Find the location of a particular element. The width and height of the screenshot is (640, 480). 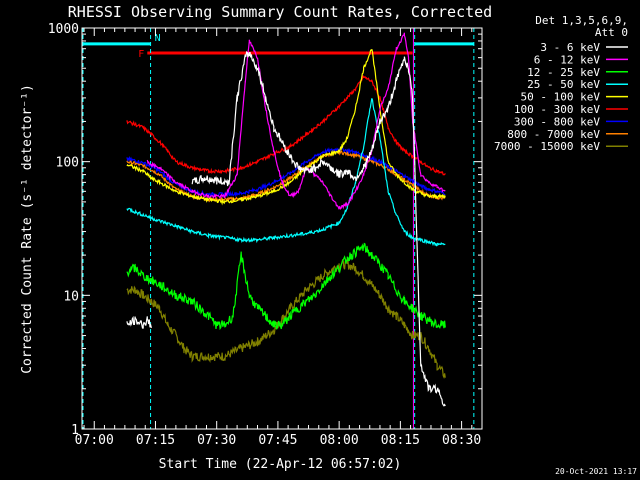

legend-entry-label: 300 - 800 keV is located at coordinates (557, 121).